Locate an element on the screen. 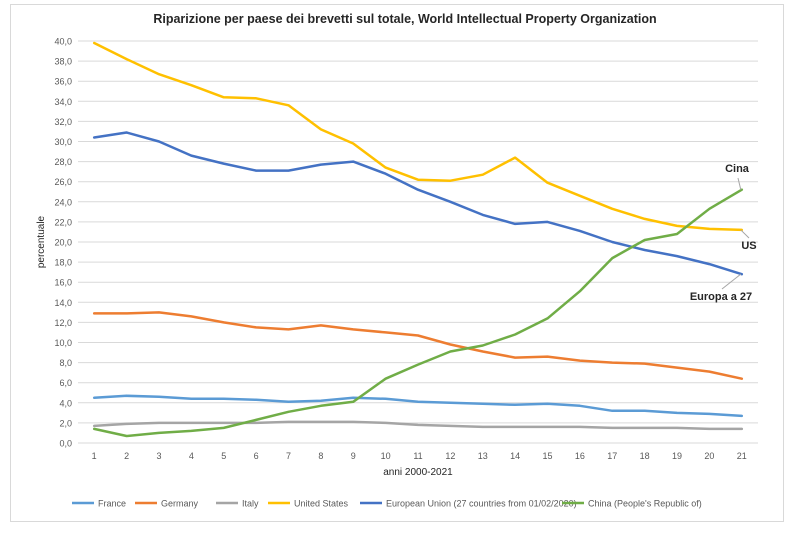 This screenshot has width=794, height=534. x-tick-label: 2 is located at coordinates (126, 456).